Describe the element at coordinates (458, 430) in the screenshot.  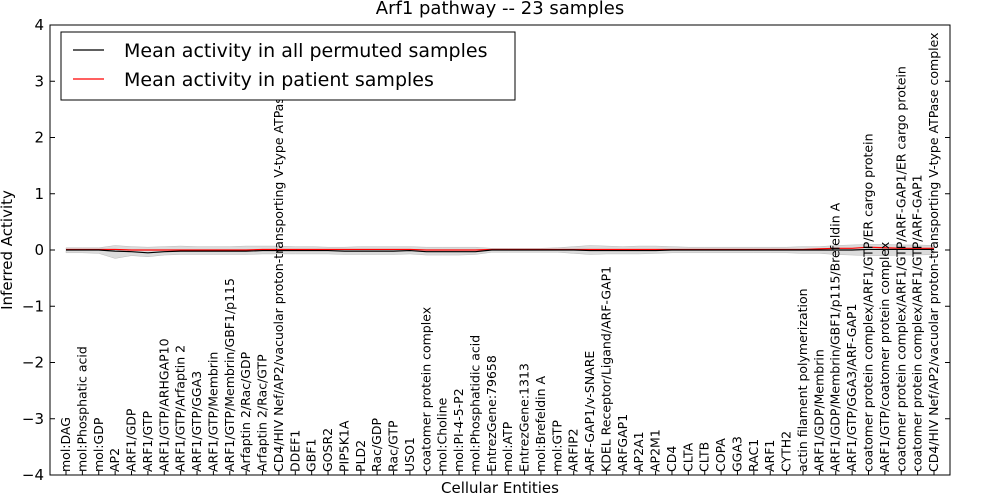
I see `x-tick-label: mol:PI-4-5-P2` at that location.